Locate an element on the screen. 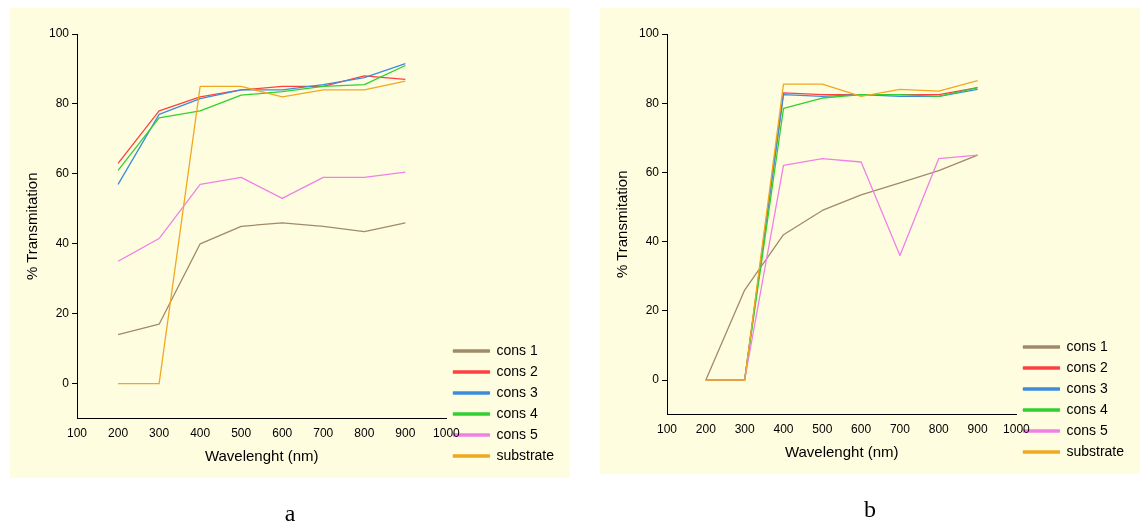 Image resolution: width=1140 pixels, height=531 pixels. text: a is located at coordinates (290, 513).